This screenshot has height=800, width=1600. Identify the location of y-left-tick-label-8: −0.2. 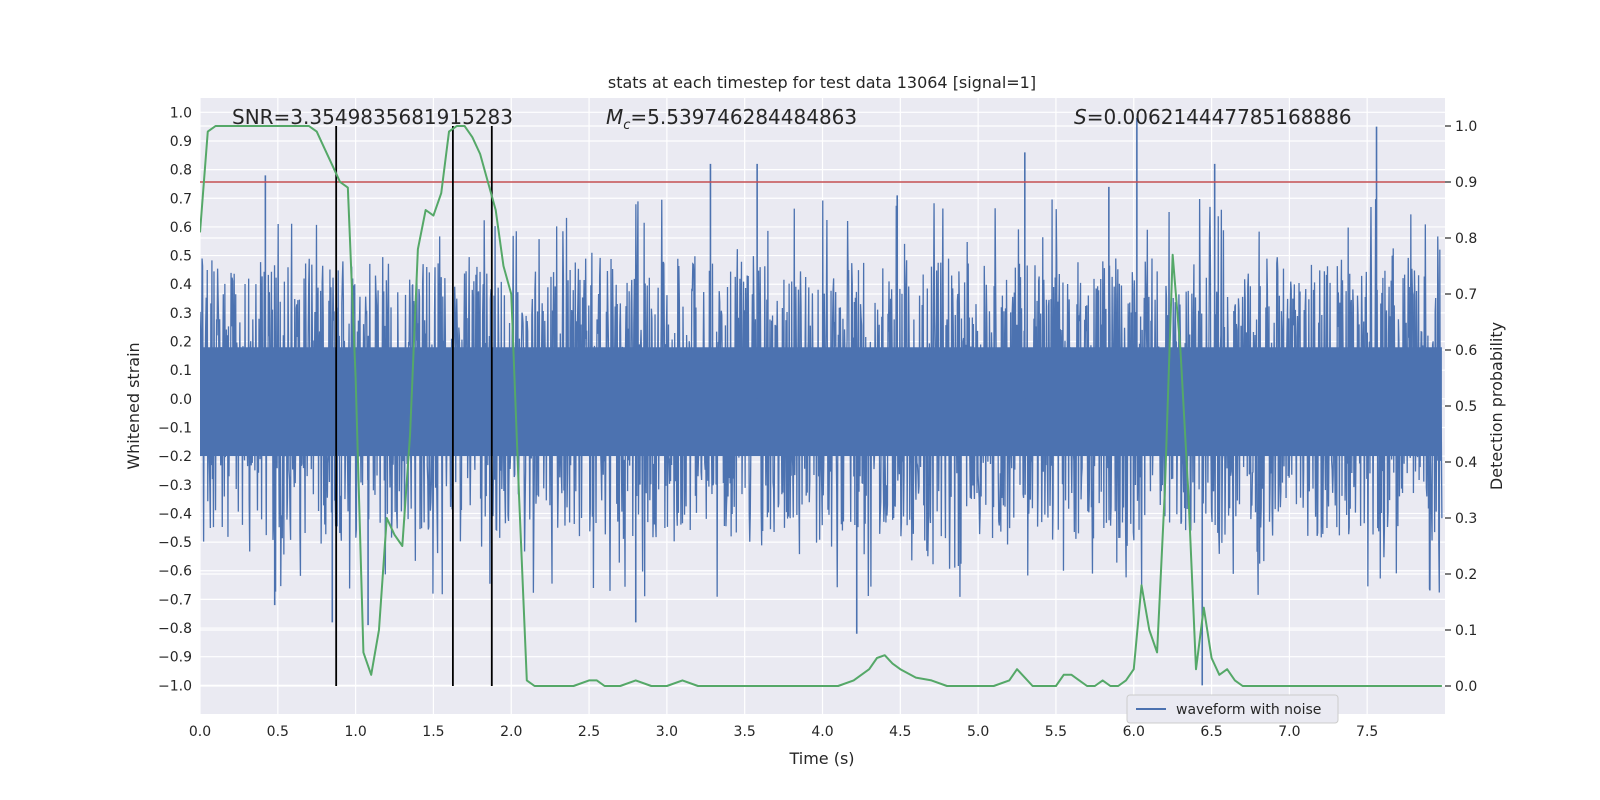
(175, 457).